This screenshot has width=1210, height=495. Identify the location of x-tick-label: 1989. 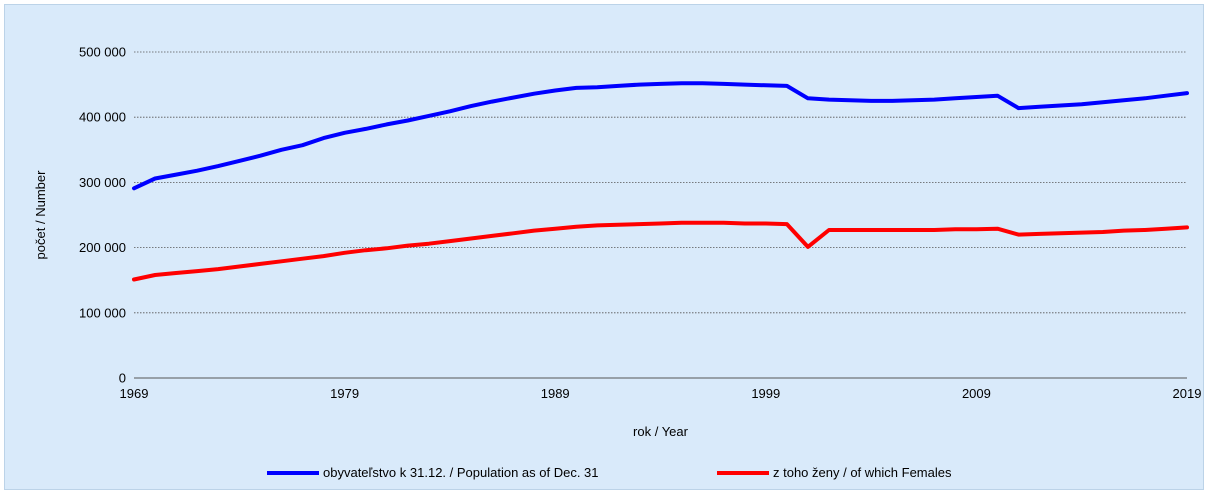
(555, 393).